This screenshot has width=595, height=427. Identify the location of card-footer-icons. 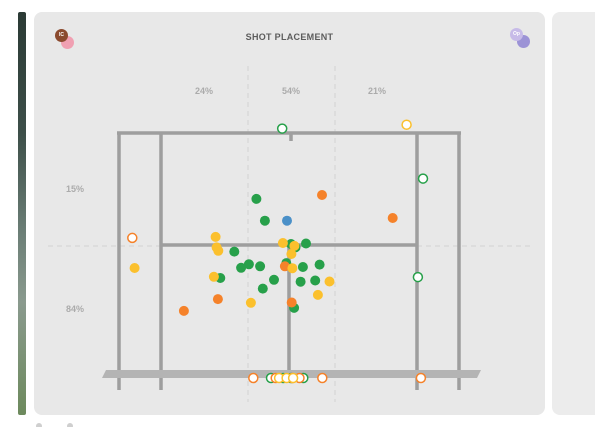
(54, 425).